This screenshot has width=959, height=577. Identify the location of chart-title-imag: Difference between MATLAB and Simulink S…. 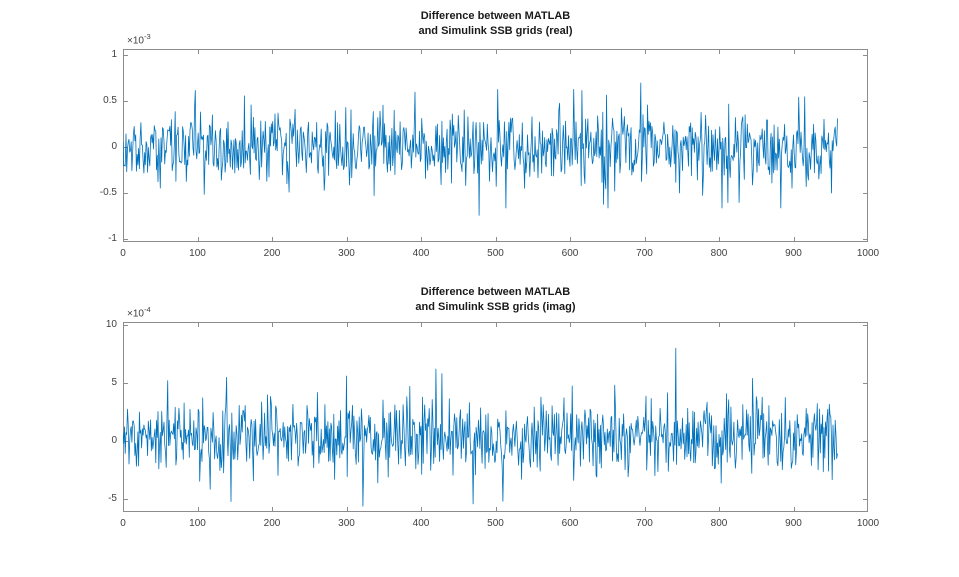
(495, 300).